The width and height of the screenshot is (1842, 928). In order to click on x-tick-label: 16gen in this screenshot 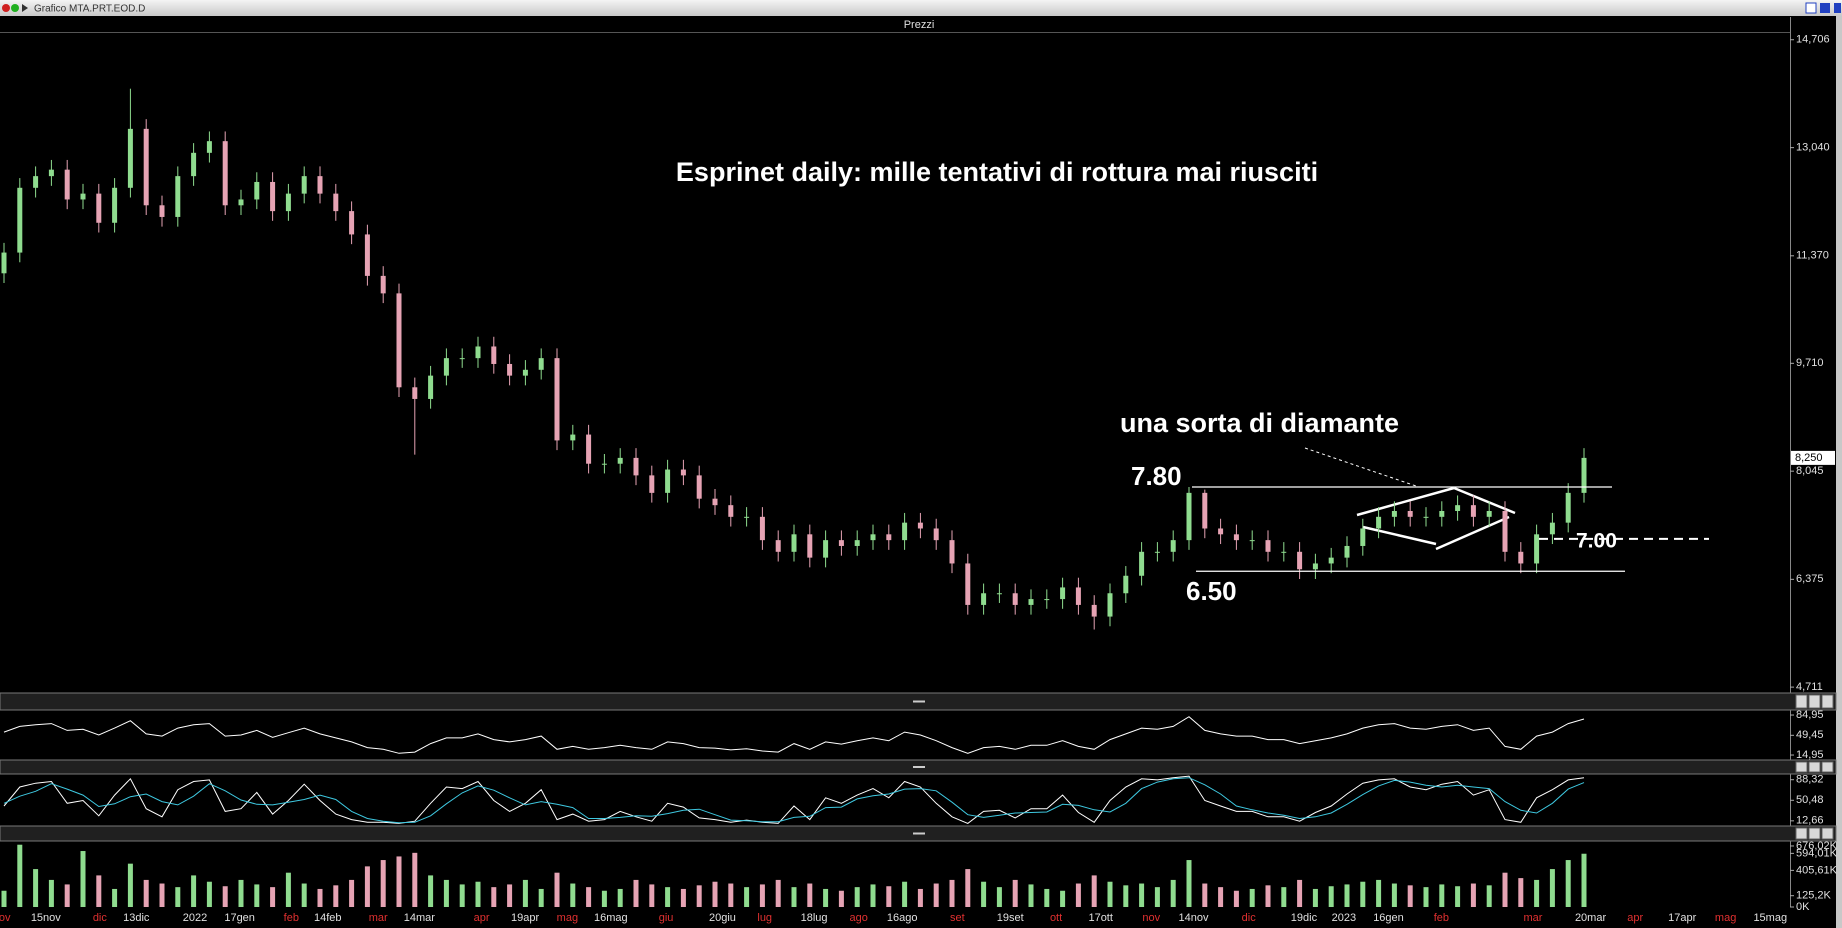, I will do `click(1388, 918)`.